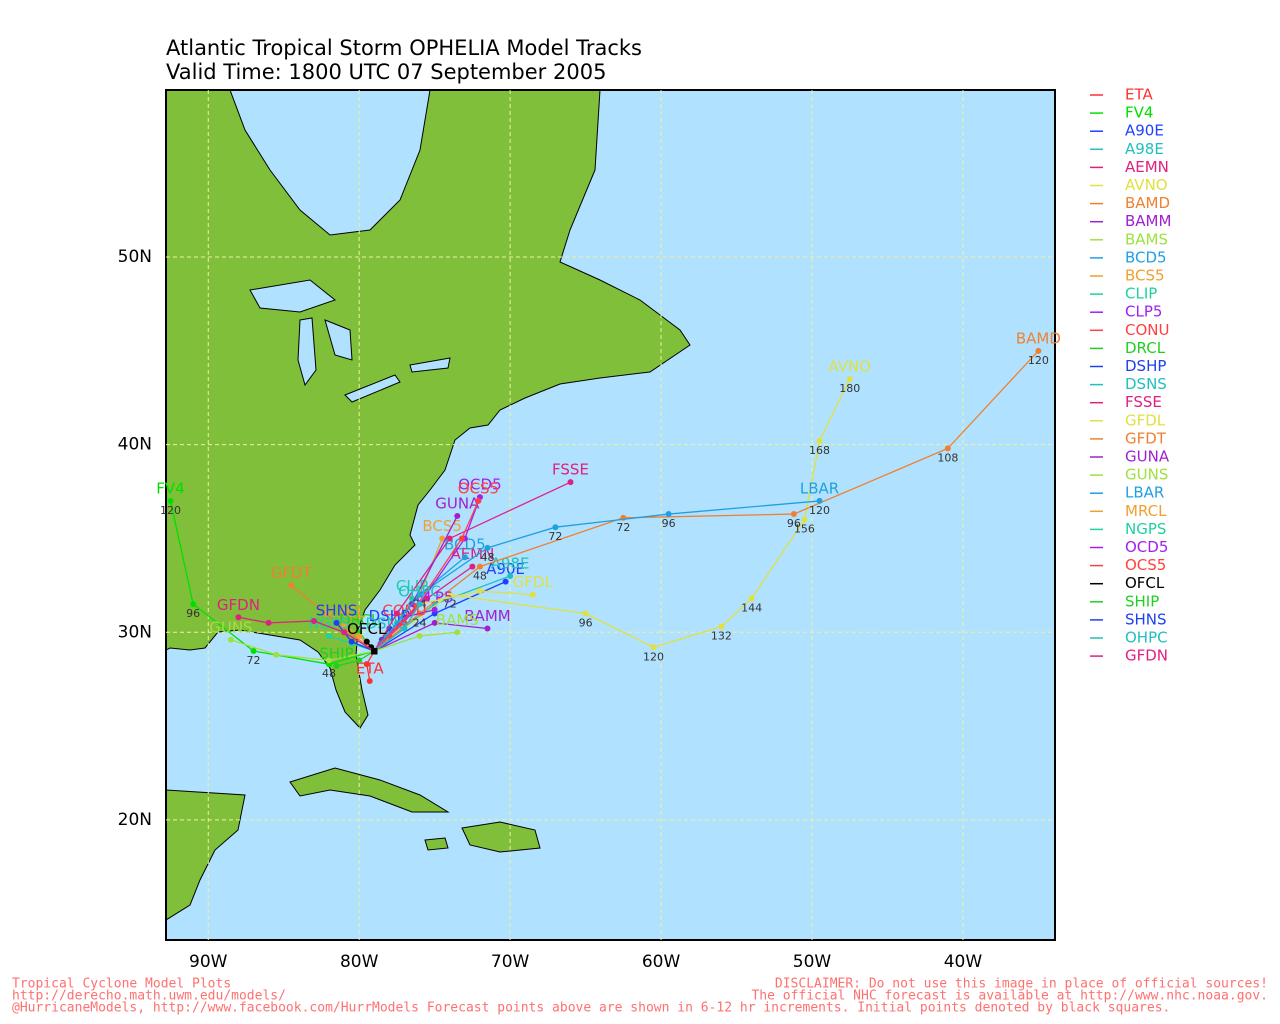 This screenshot has height=1024, width=1280. Describe the element at coordinates (374, 651) in the screenshot. I see `initial-point` at that location.